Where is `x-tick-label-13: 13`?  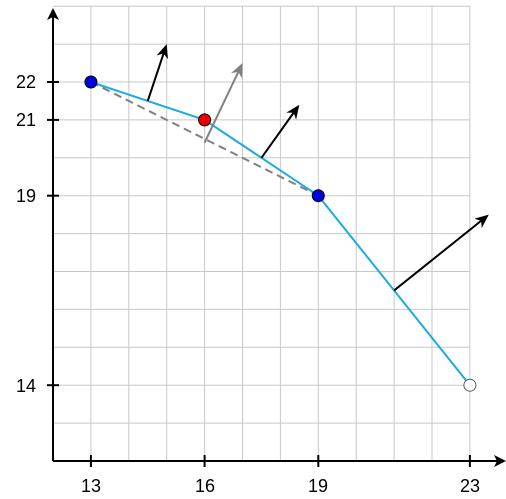 x-tick-label-13: 13 is located at coordinates (91, 486).